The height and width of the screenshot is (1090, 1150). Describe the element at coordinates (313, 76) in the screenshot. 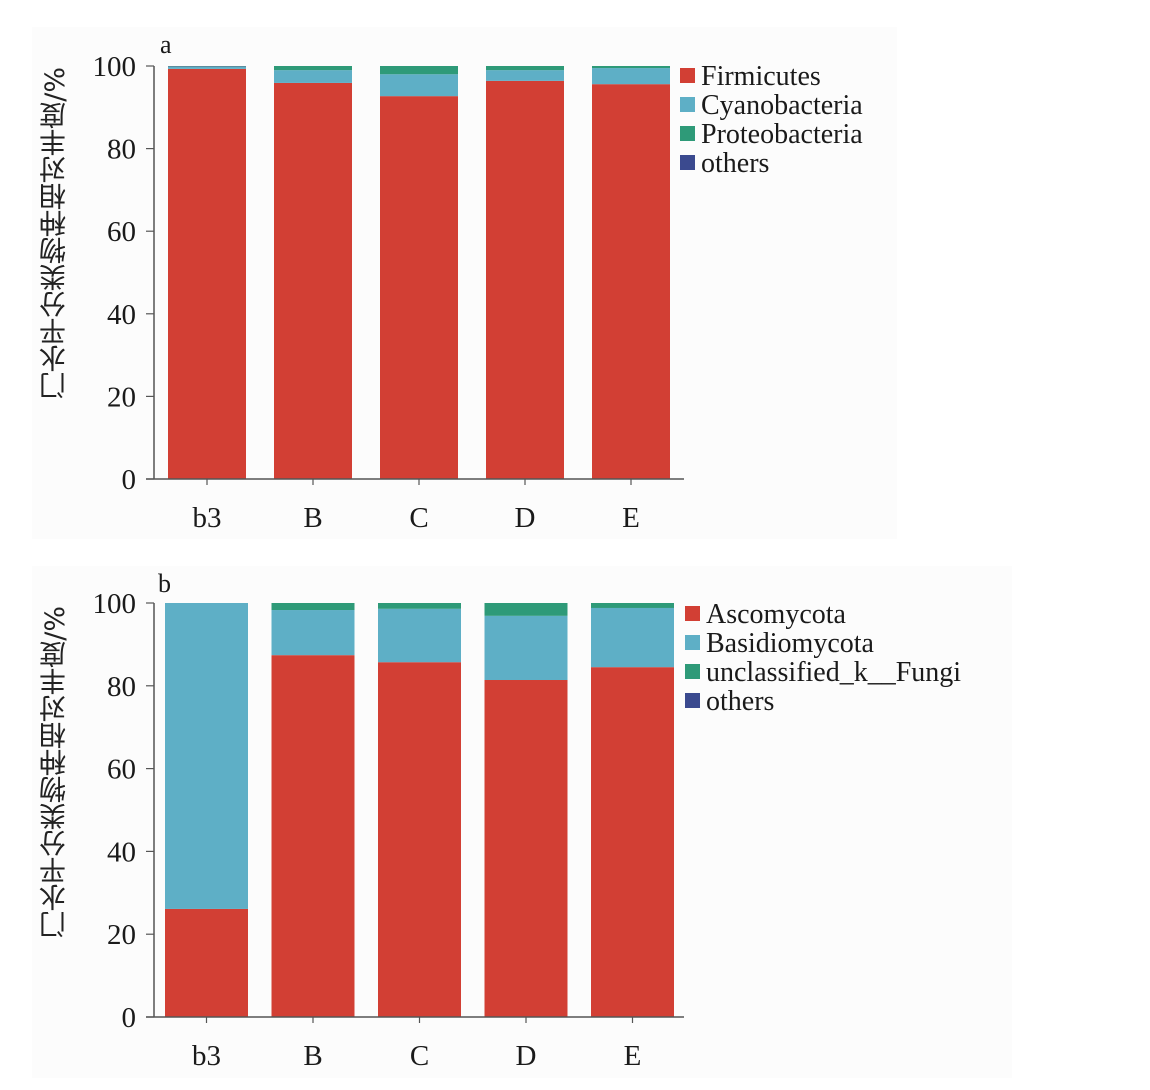

I see `bar-segment-cyanobacteria-b` at that location.